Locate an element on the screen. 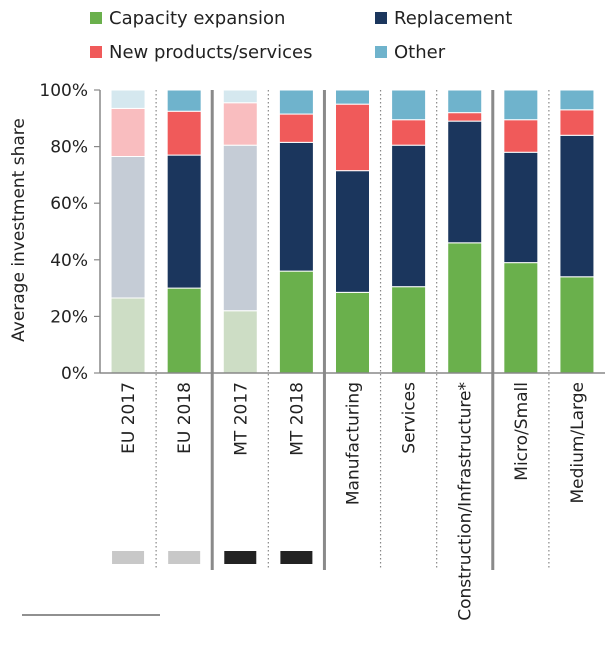 This screenshot has height=647, width=610. legend-label: Other is located at coordinates (420, 52).